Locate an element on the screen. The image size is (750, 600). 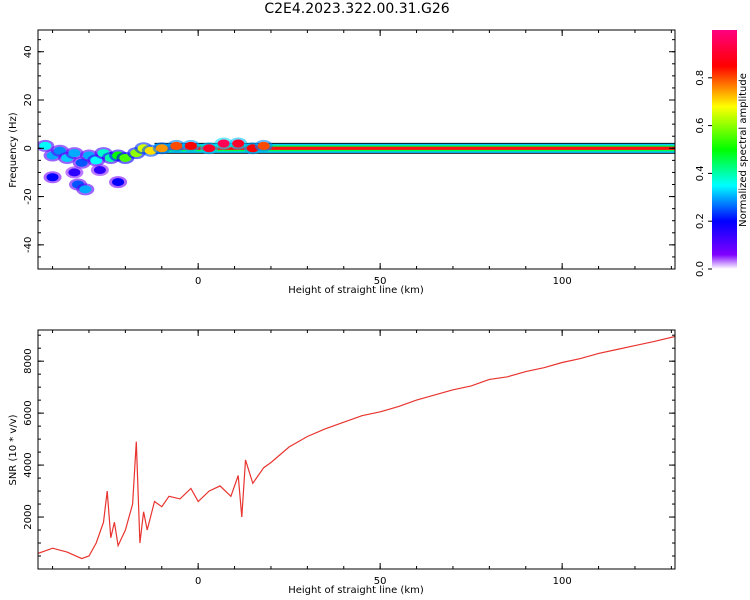
spec-ytick-label: -20 is located at coordinates (28, 196).